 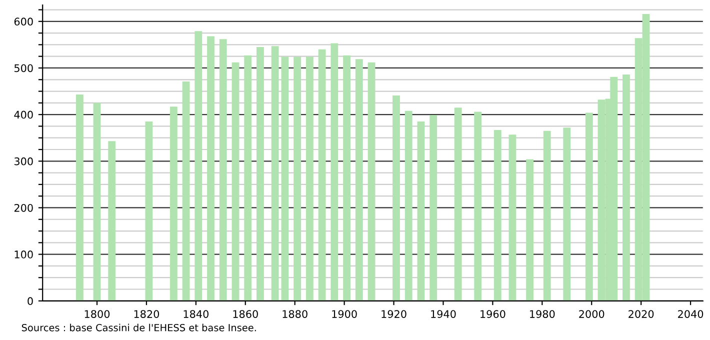 I want to click on x-tick-label: 1960, so click(x=493, y=314).